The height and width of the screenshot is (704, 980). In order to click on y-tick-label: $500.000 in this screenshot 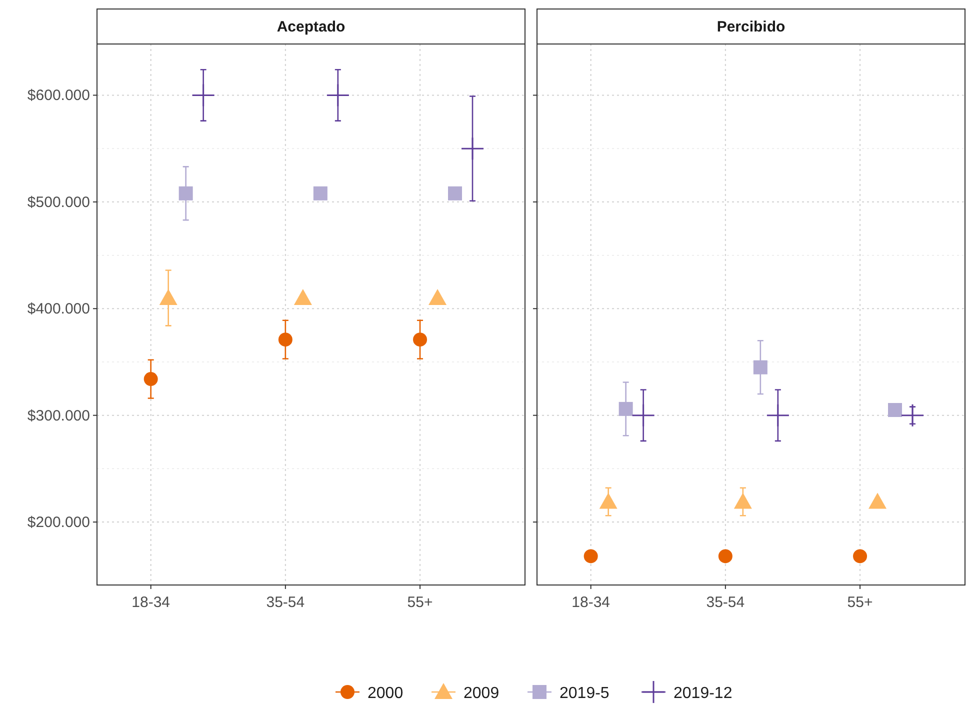, I will do `click(58, 202)`.